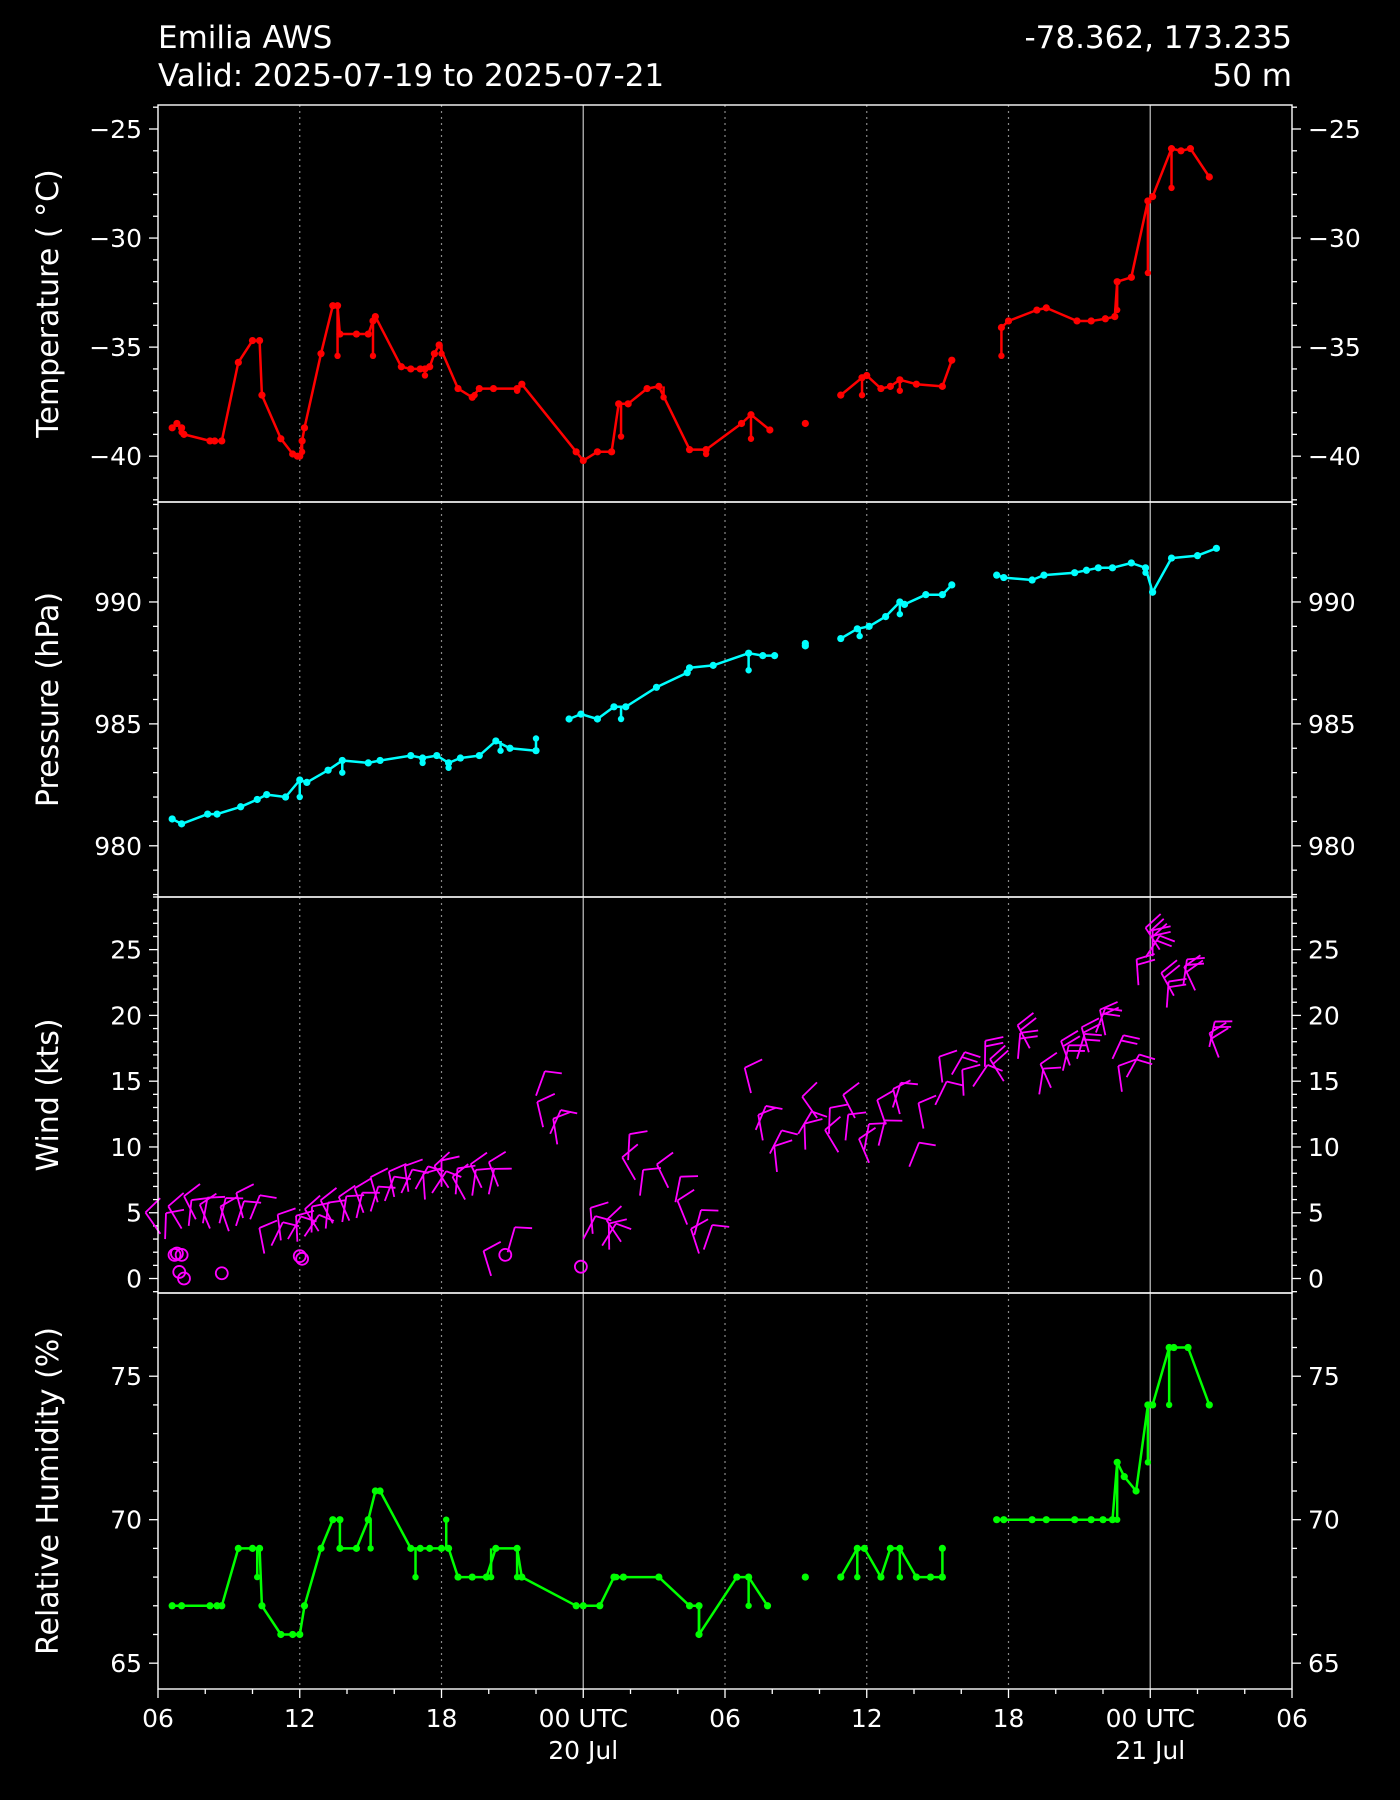 The image size is (1400, 1800). Describe the element at coordinates (1316, 1213) in the screenshot. I see `y-tick-label: 5` at that location.